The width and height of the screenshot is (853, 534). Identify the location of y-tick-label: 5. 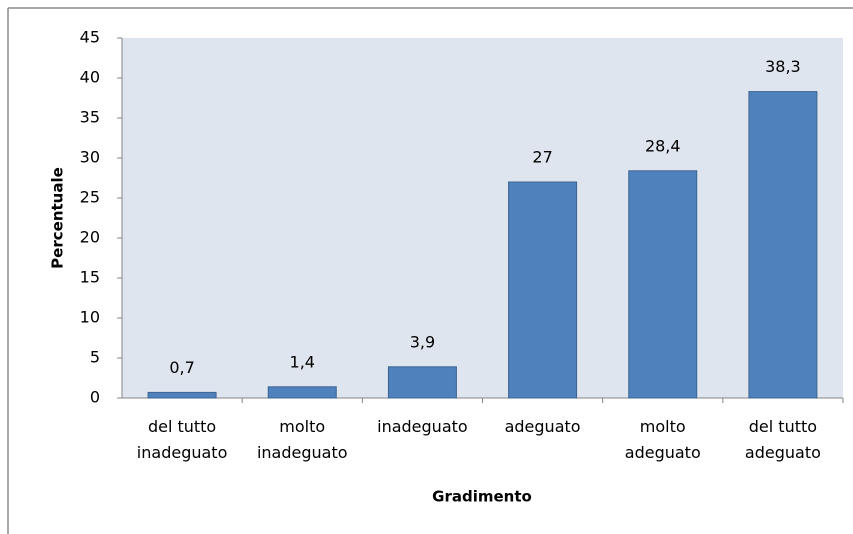
(95, 357).